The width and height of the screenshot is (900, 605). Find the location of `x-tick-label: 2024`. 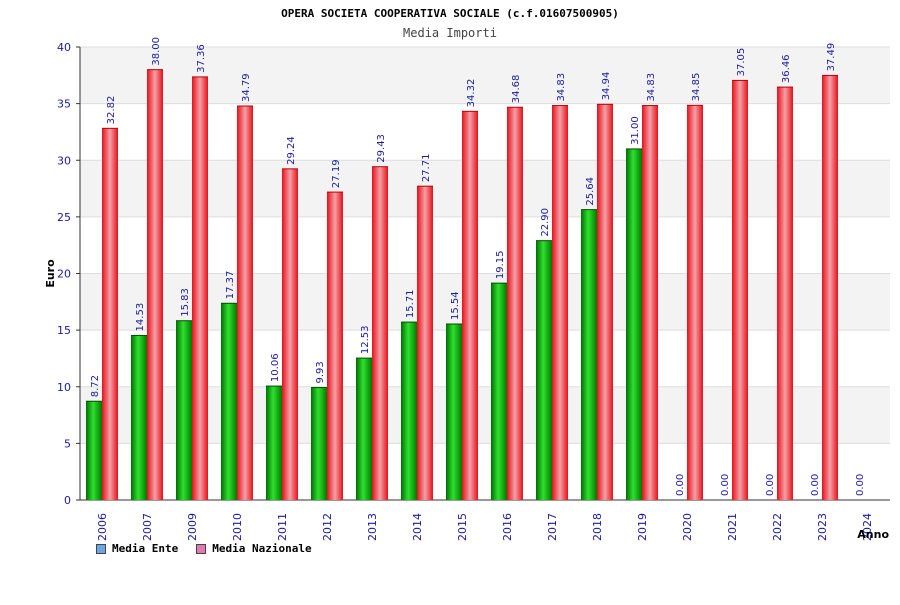

x-tick-label: 2024 is located at coordinates (867, 527).